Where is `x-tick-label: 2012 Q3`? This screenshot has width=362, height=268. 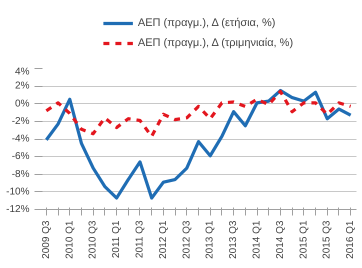
x-tick-label: 2012 Q3 is located at coordinates (186, 239).